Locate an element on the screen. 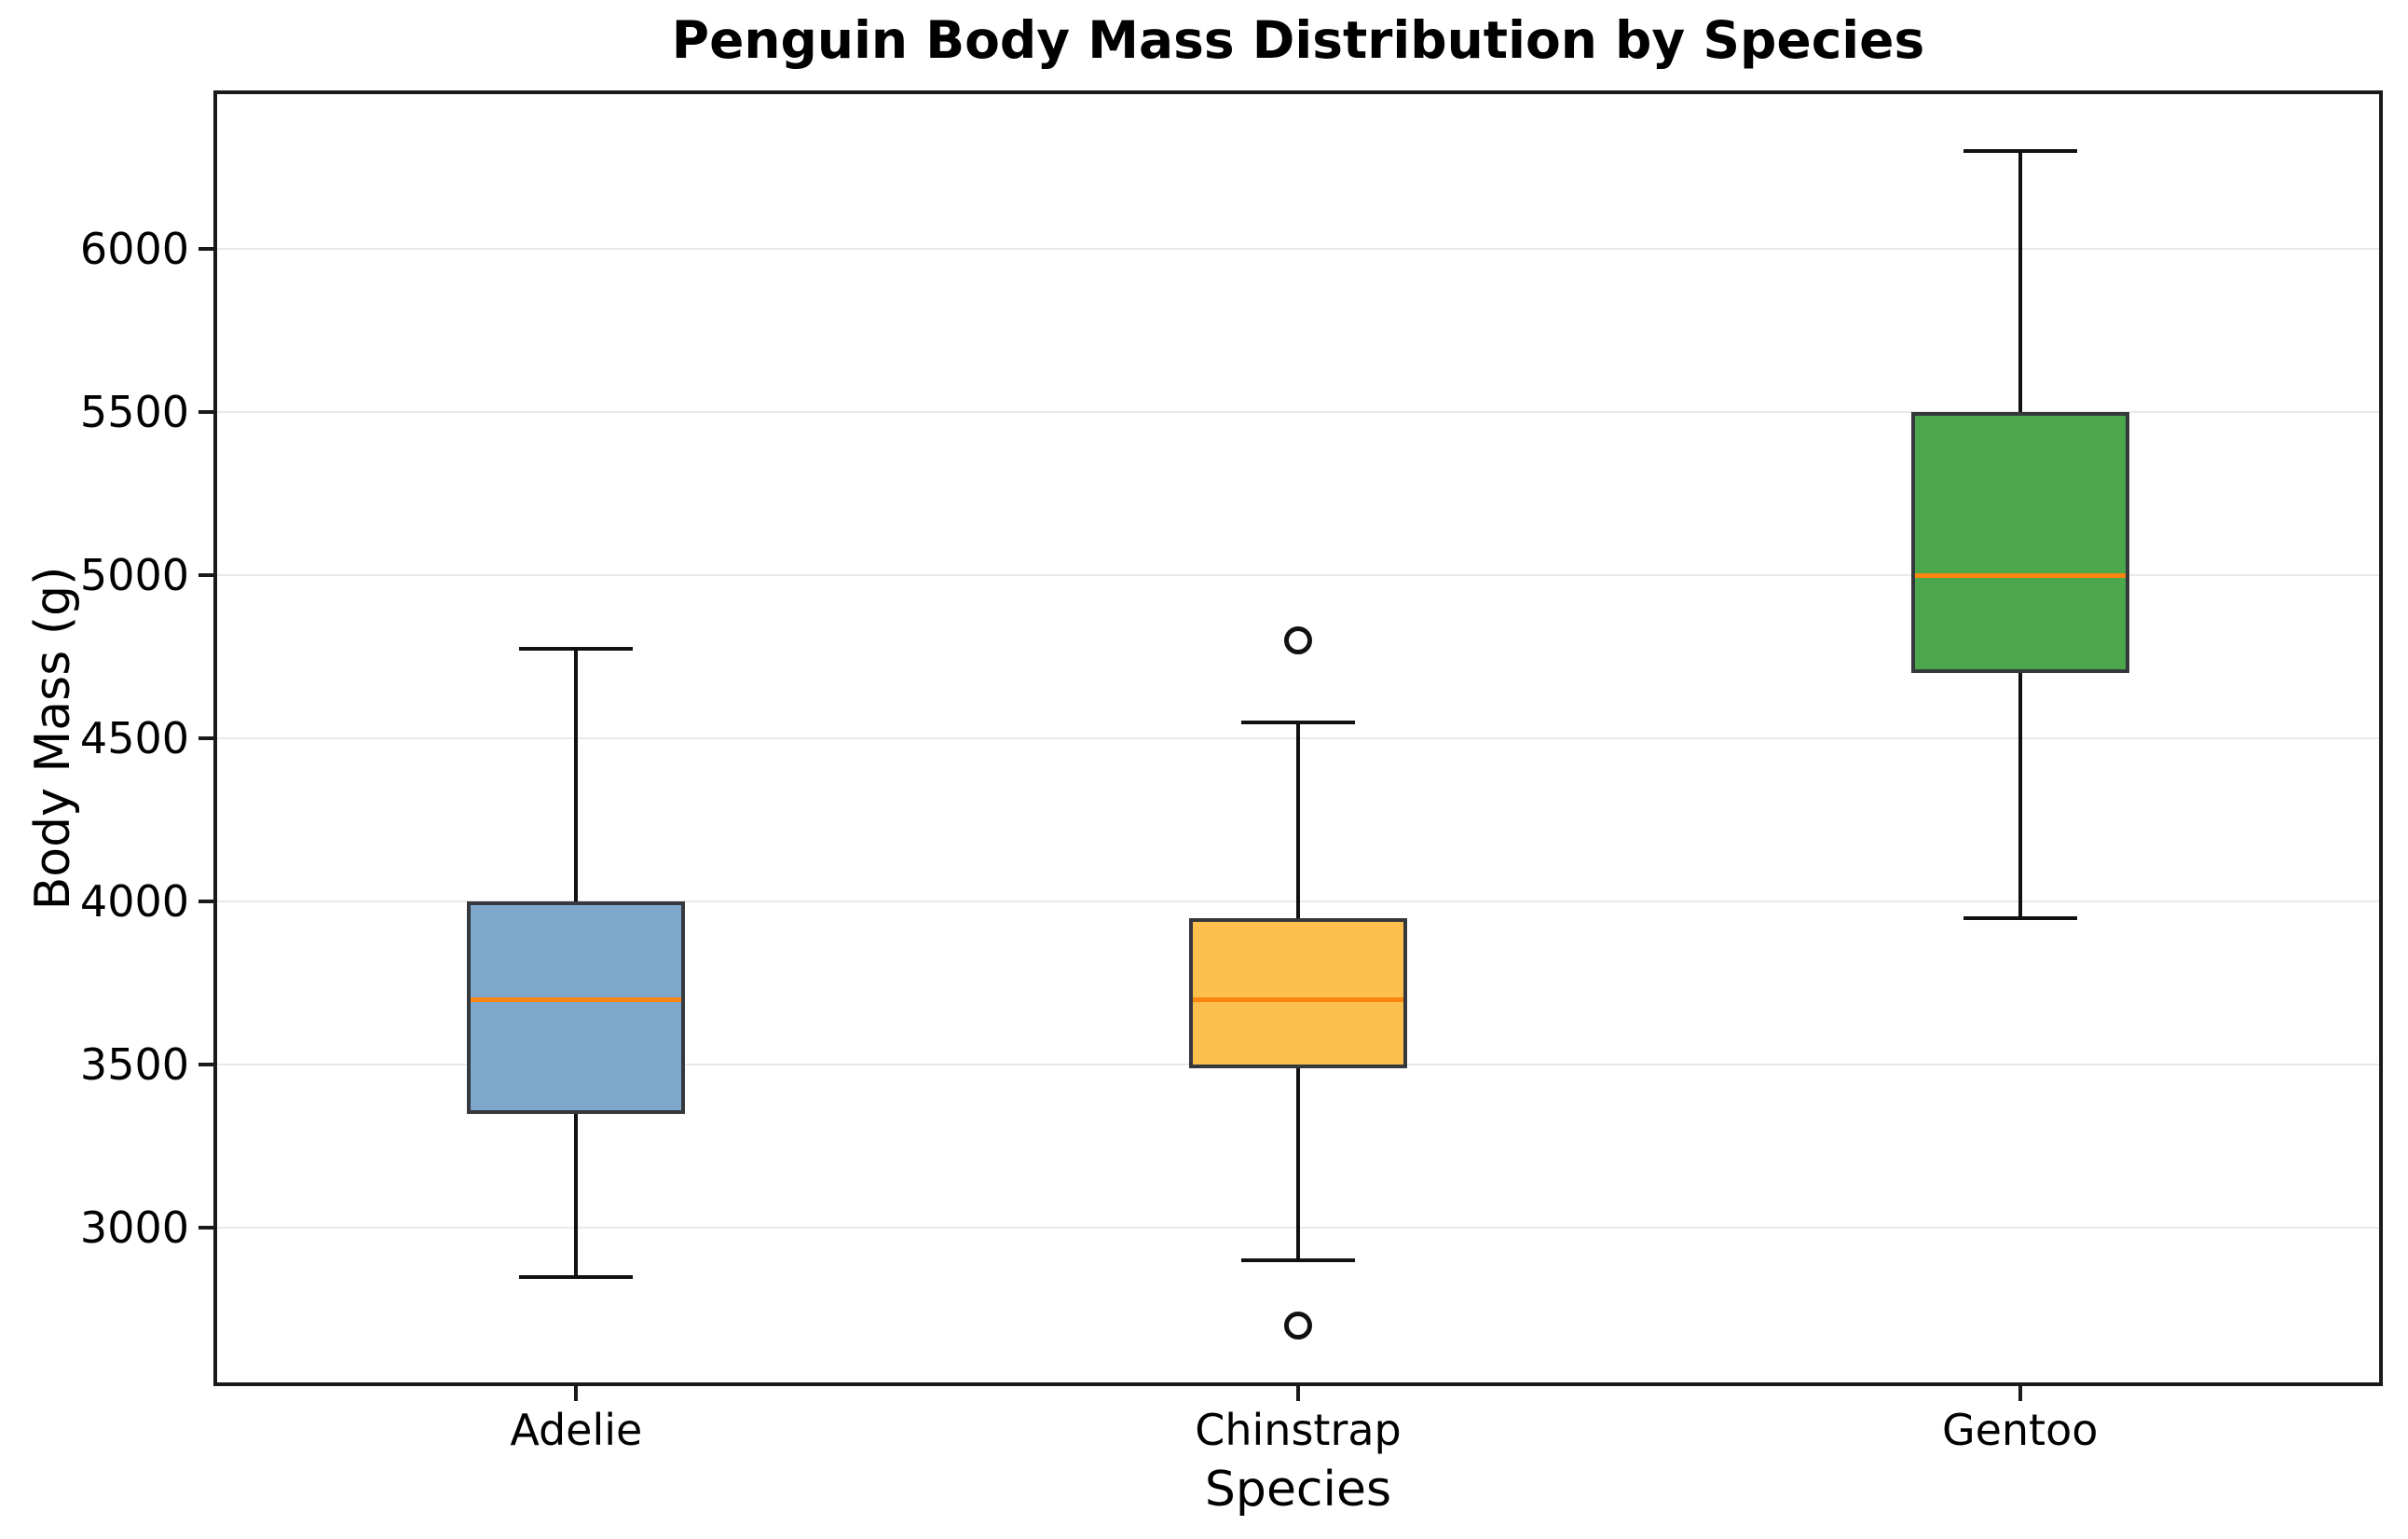  whisker-cap-bottom-gentoo is located at coordinates (2020, 917).